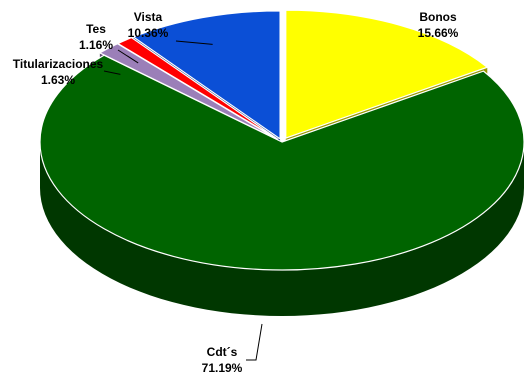 The height and width of the screenshot is (385, 524). What do you see at coordinates (128, 56) in the screenshot?
I see `leader-line-tes` at bounding box center [128, 56].